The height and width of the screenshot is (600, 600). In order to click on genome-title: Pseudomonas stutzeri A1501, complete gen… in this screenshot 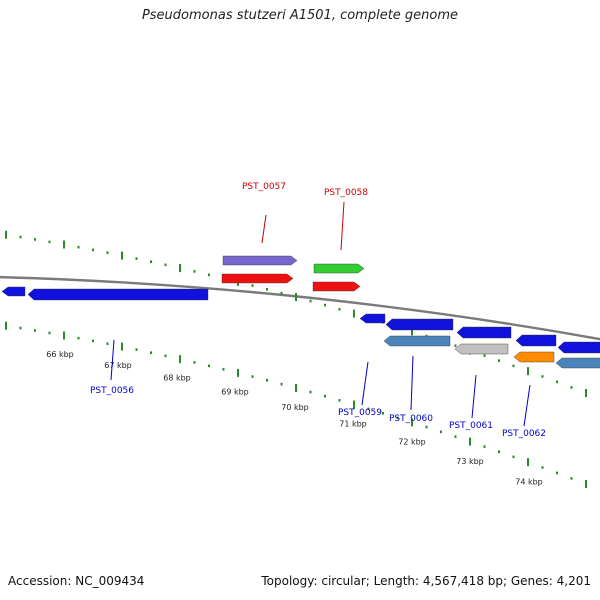, I will do `click(300, 15)`.